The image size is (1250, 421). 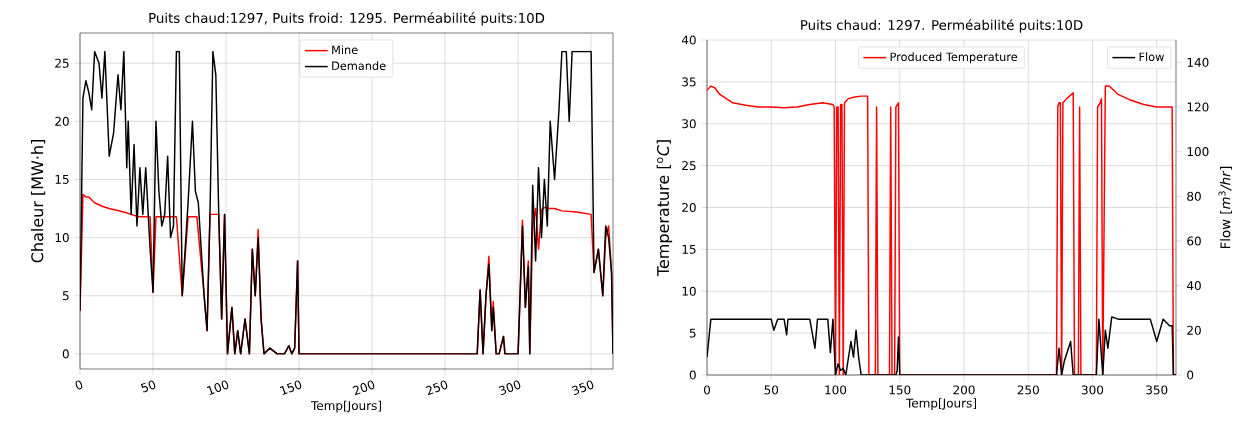 What do you see at coordinates (664, 208) in the screenshot?
I see `y-axis-title: Temperature [$^{o}$C]` at bounding box center [664, 208].